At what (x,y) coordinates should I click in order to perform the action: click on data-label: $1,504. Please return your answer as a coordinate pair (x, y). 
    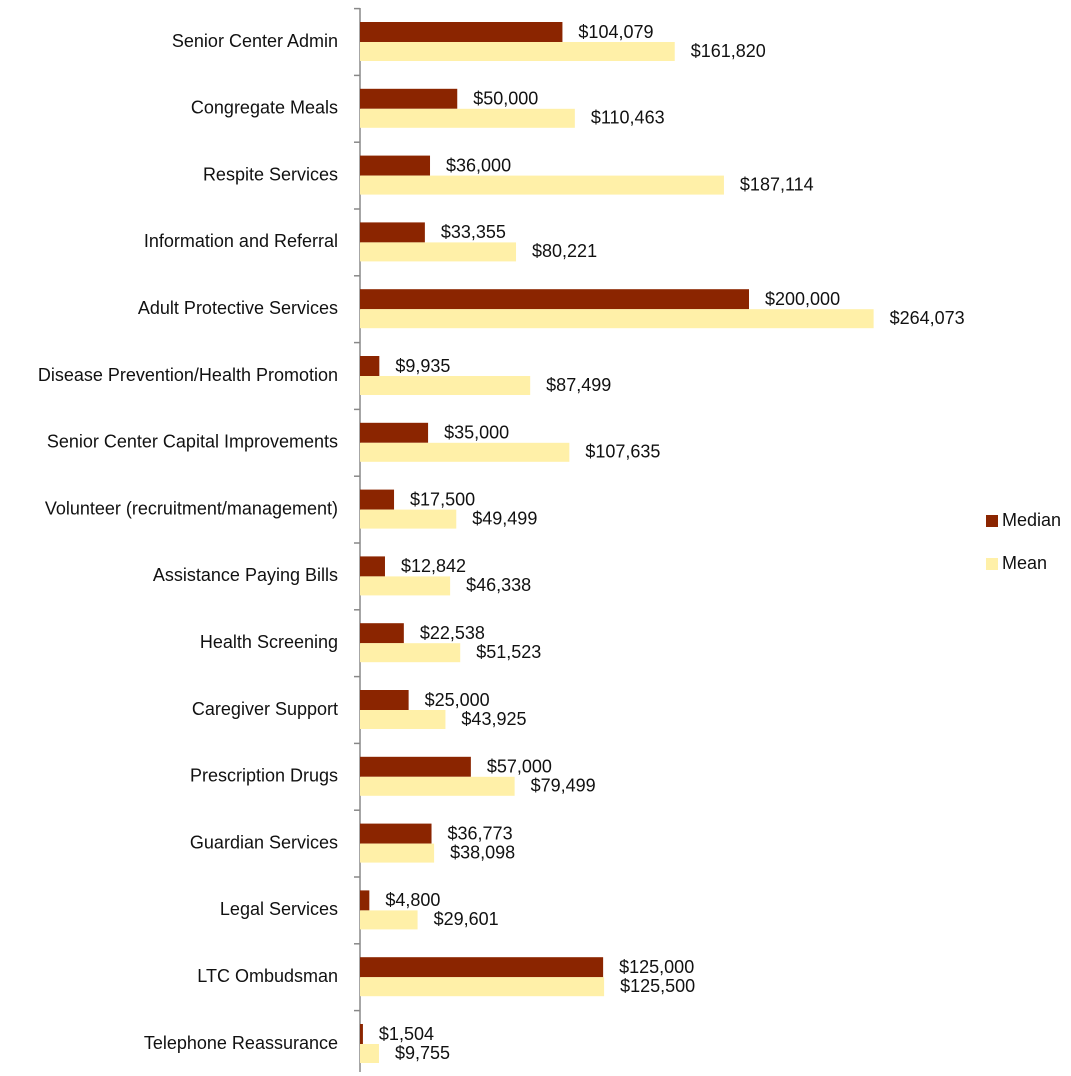
    Looking at the image, I should click on (406, 1034).